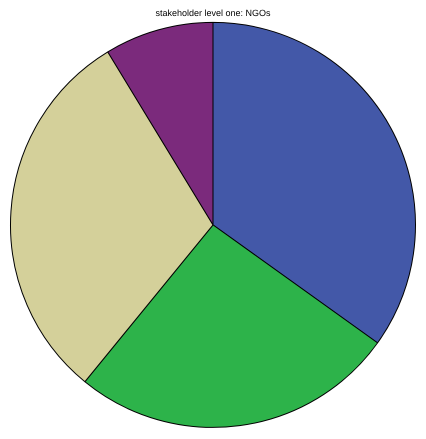 This screenshot has width=426, height=439. I want to click on chart-title: stakeholder level one: NGOs, so click(213, 13).